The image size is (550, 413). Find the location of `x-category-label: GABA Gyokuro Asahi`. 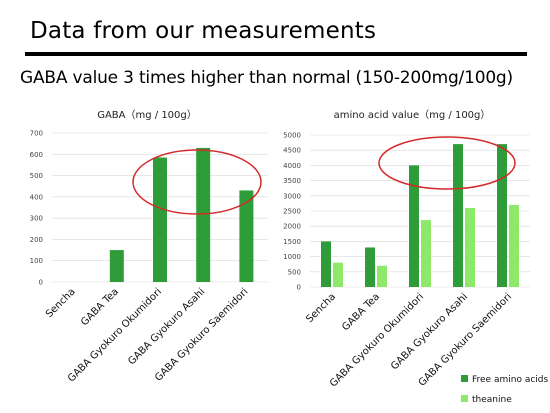

x-category-label: GABA Gyokuro Asahi is located at coordinates (429, 331).